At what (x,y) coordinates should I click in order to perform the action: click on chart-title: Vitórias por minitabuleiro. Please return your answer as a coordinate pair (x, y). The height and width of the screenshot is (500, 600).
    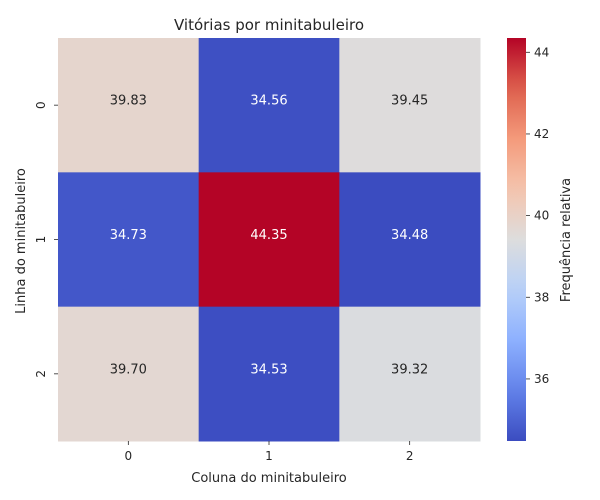
    Looking at the image, I should click on (269, 25).